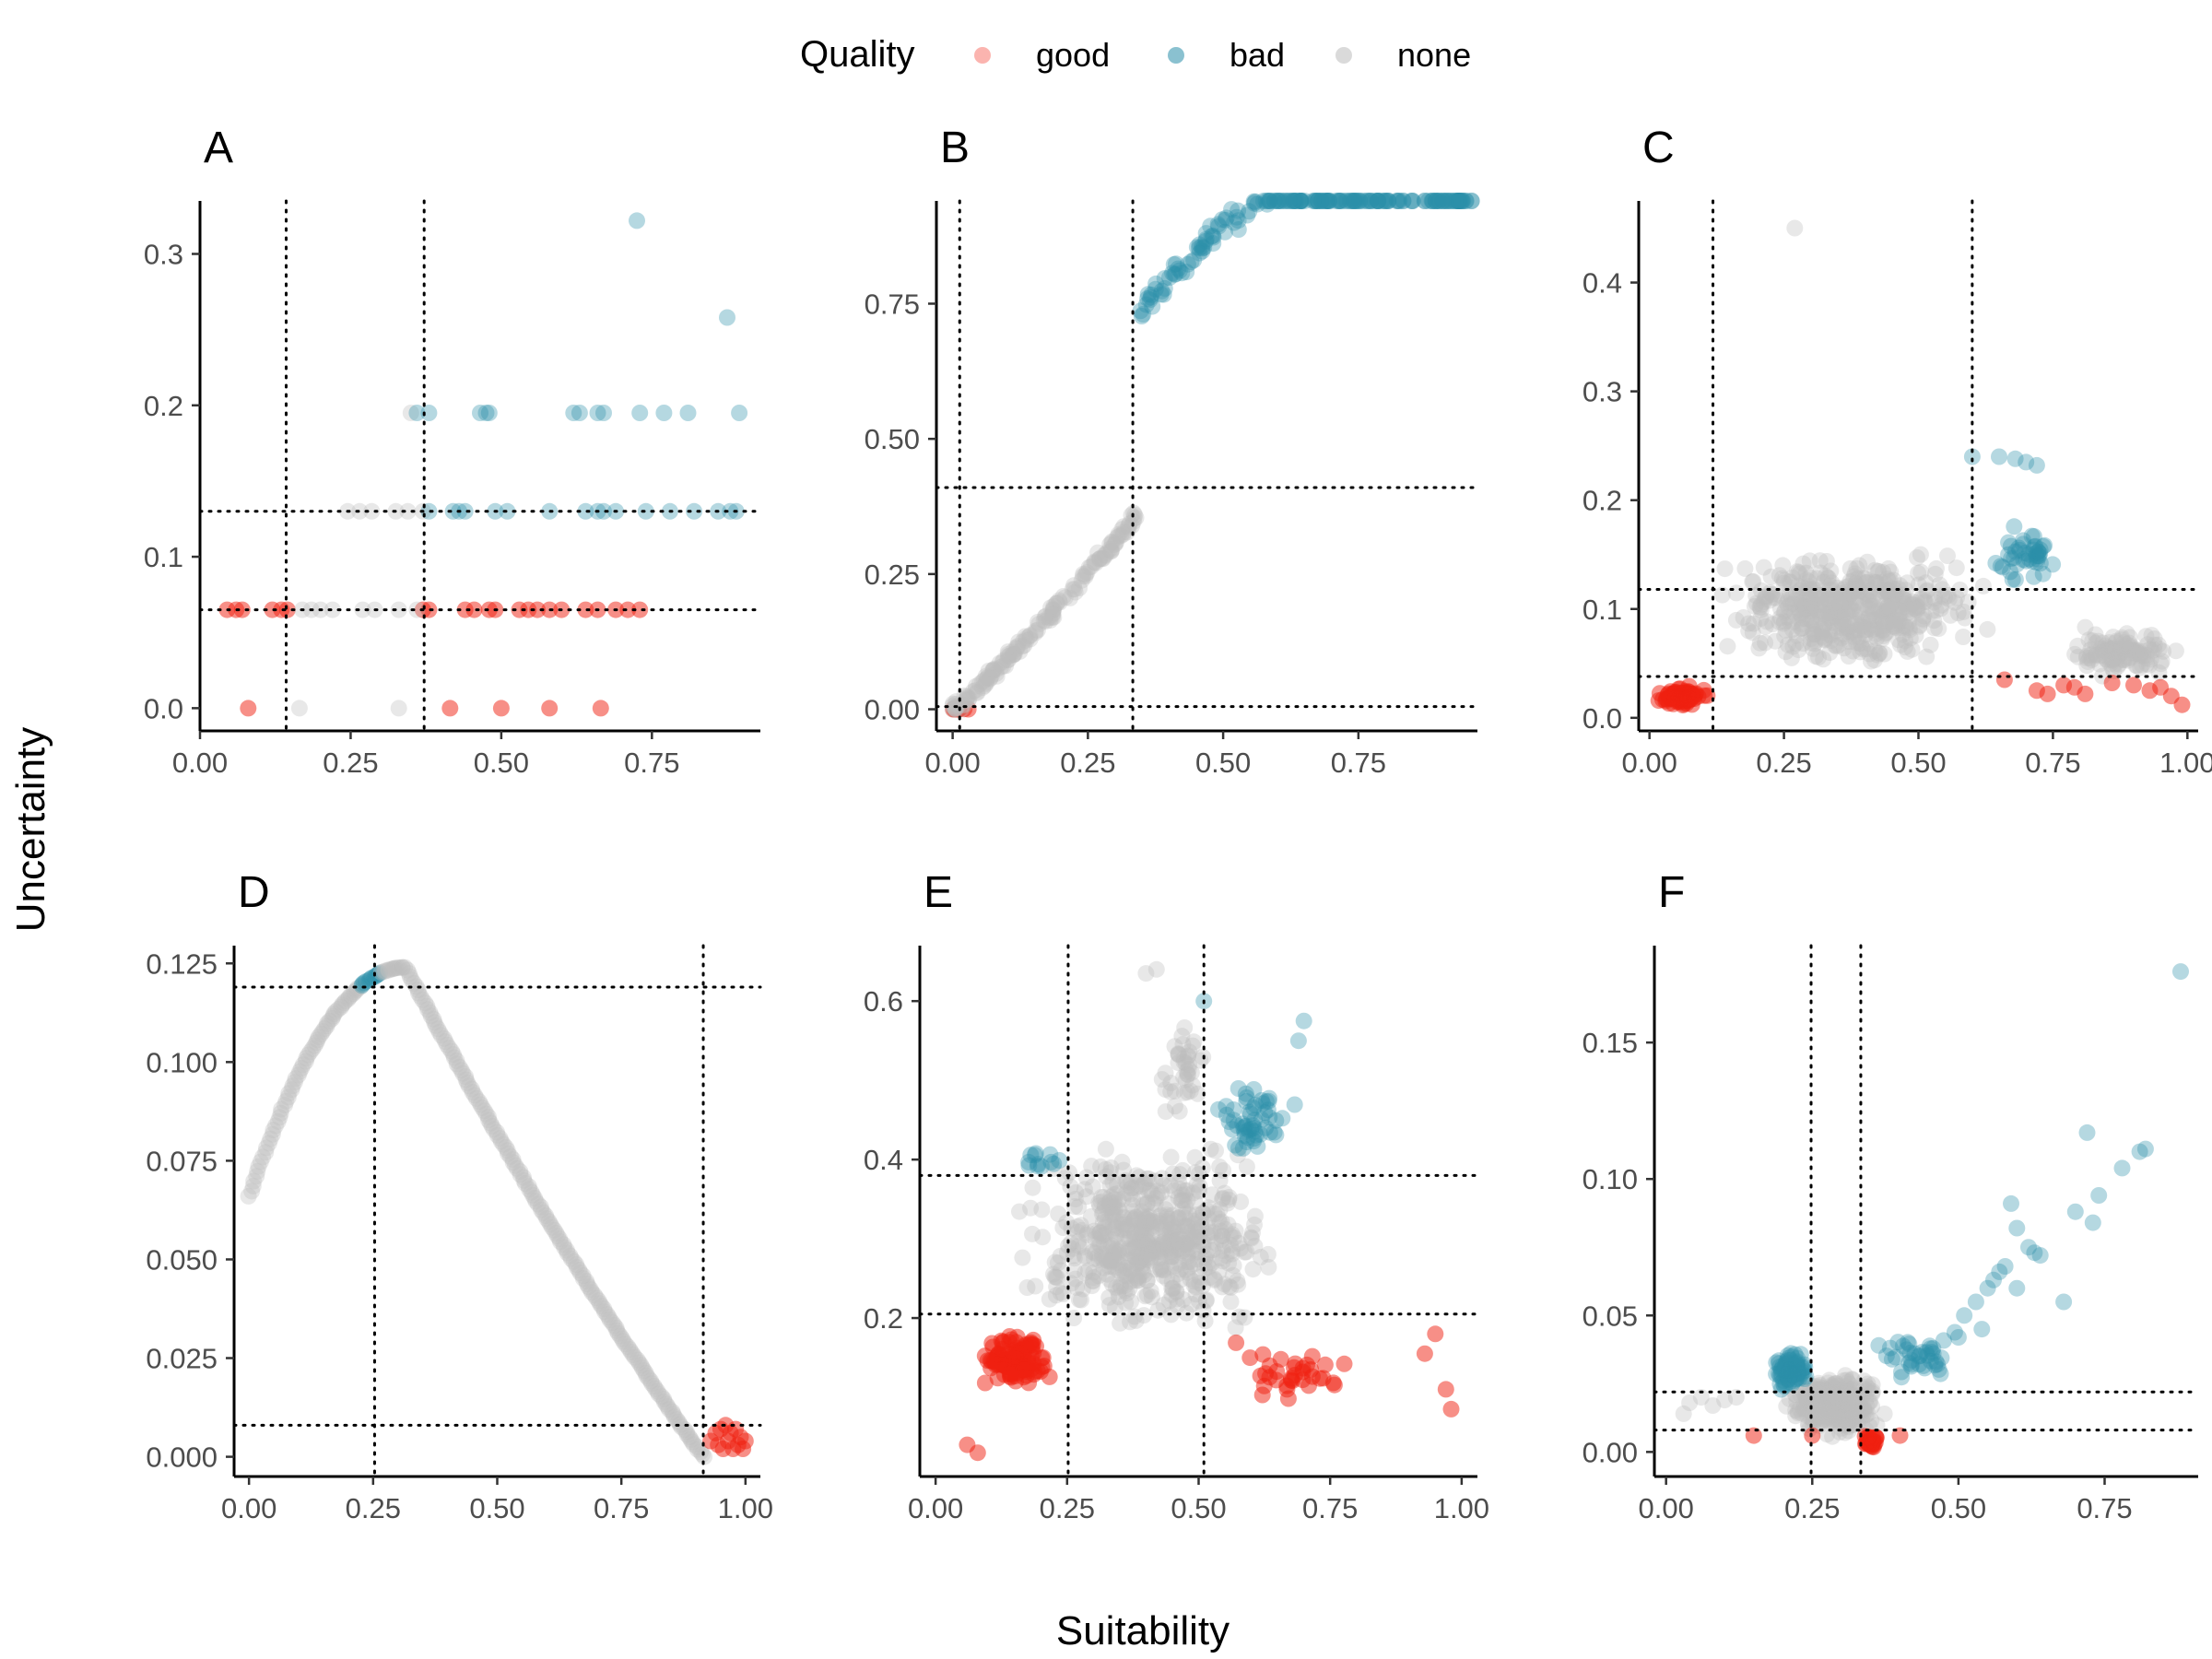 The height and width of the screenshot is (1659, 2212). I want to click on y-tick-label: 0.2, so click(163, 406).